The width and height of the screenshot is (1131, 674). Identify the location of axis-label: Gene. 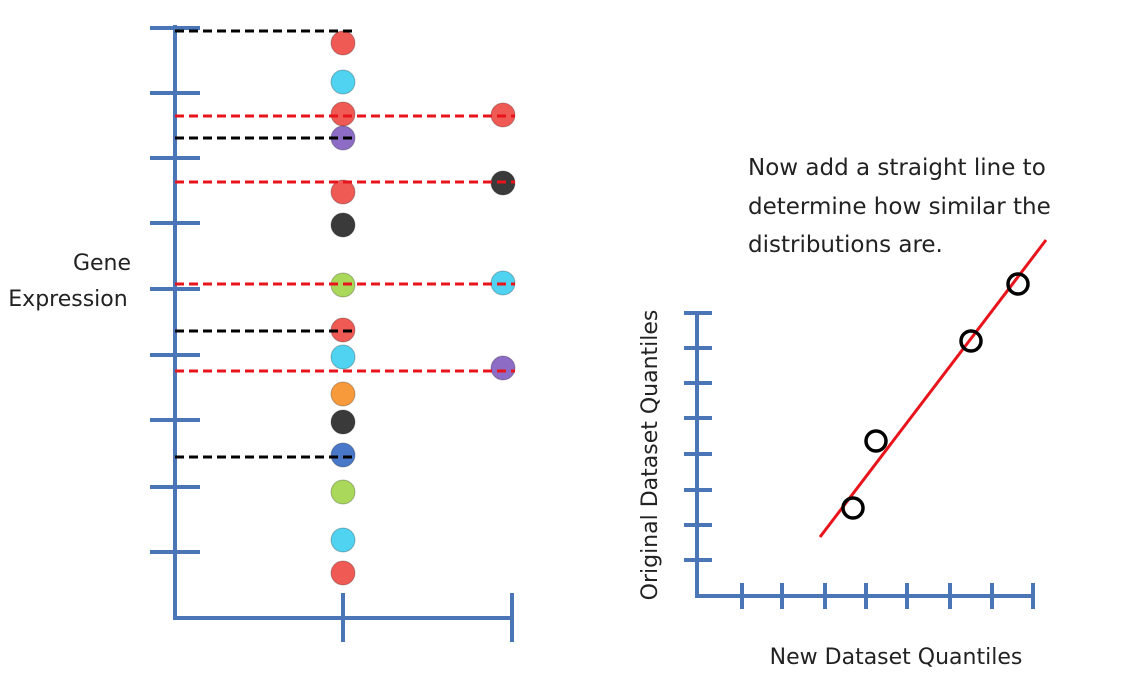
(102, 263).